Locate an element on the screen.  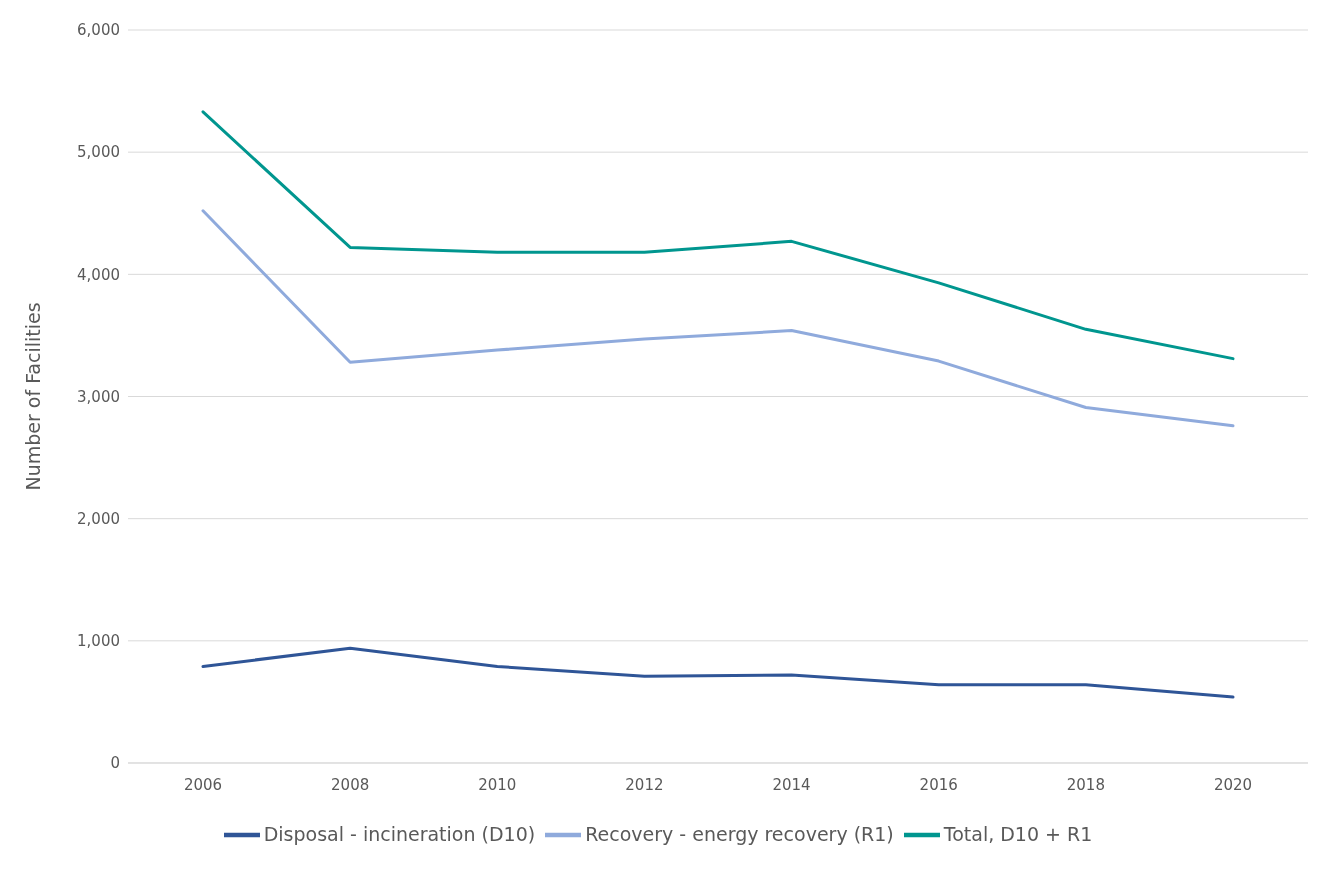
x-tick-label: 2008 is located at coordinates (350, 784).